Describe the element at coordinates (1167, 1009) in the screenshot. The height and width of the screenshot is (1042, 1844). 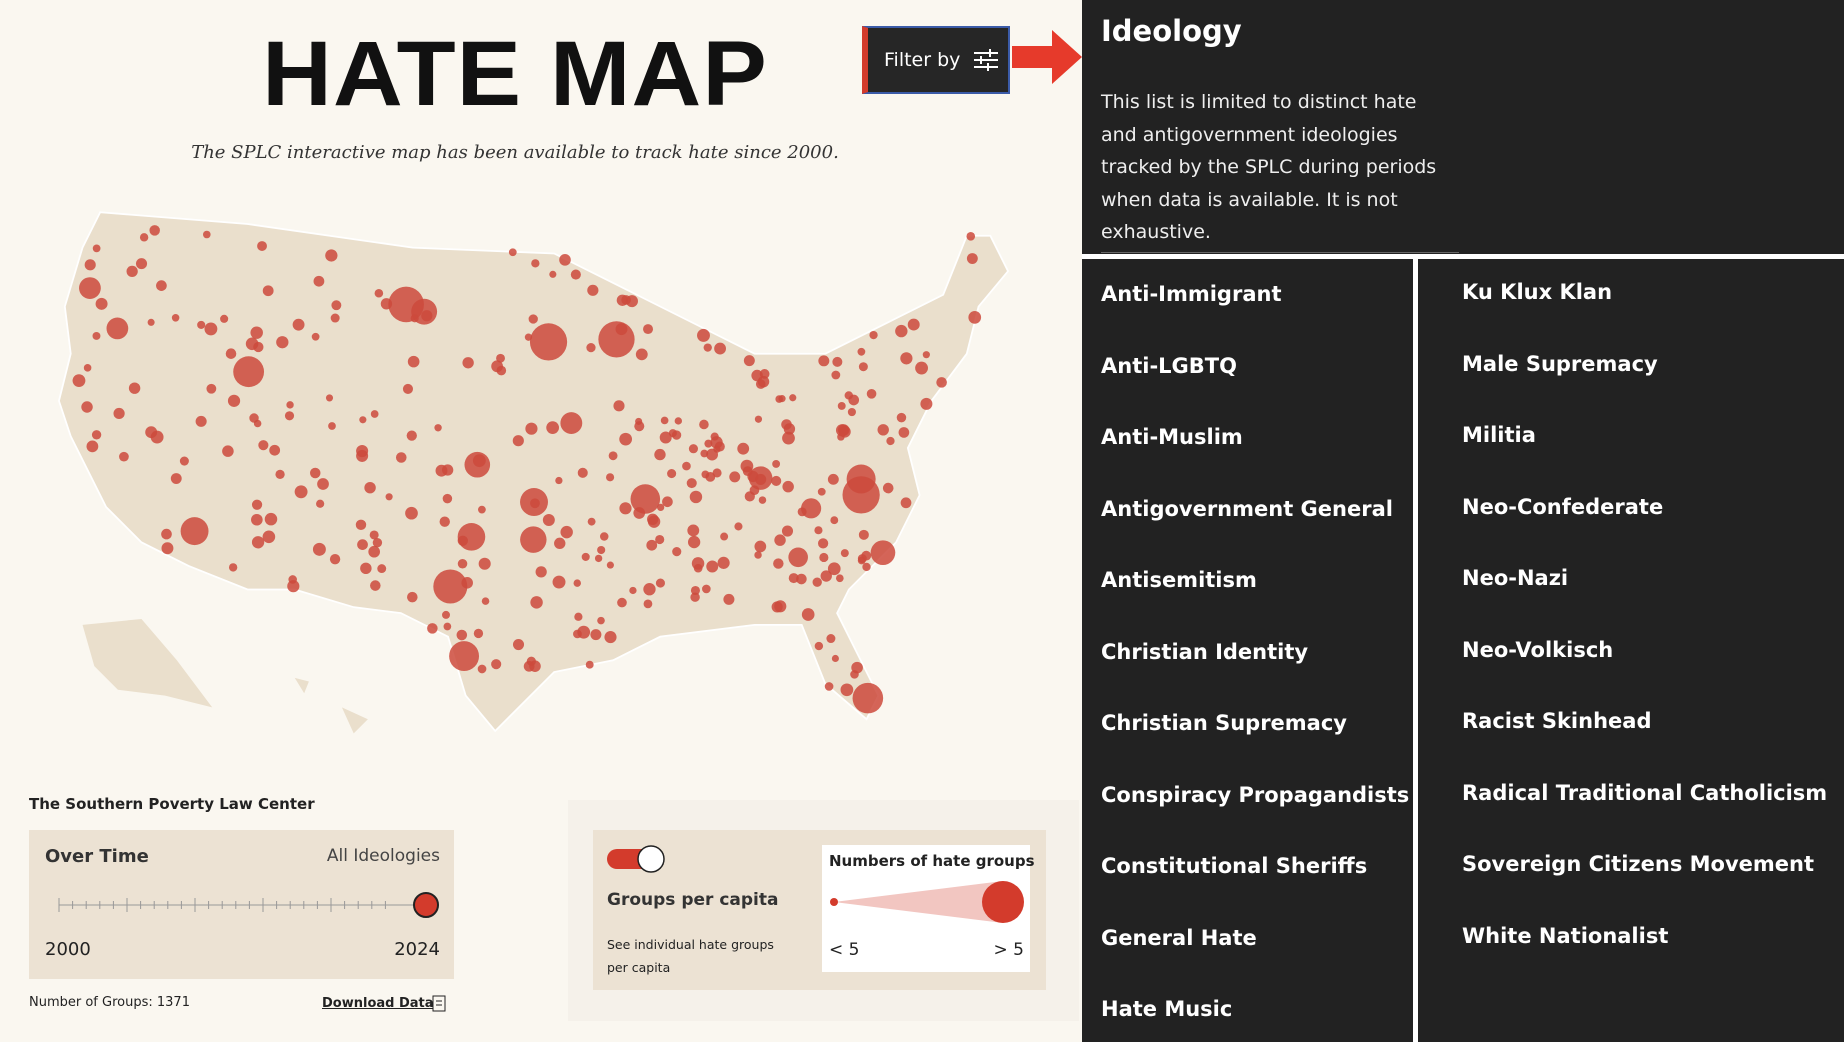
I see `ideology-option: Hate Music` at that location.